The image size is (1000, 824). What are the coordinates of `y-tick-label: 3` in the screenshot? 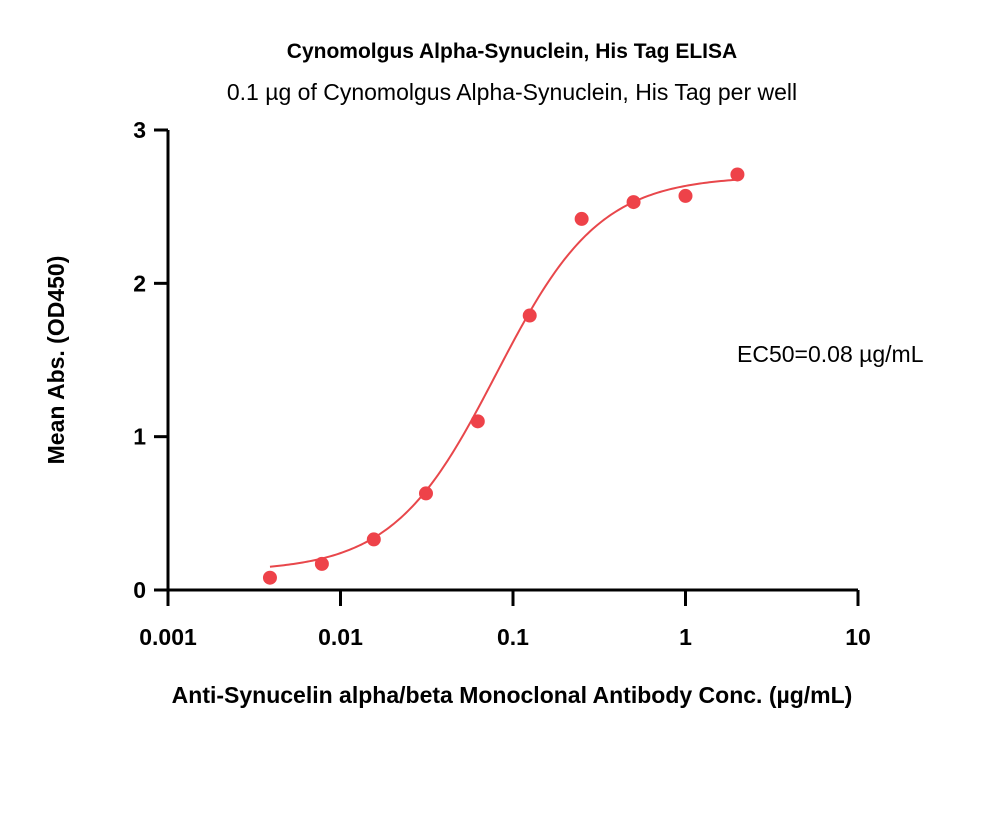 It's located at (139, 130).